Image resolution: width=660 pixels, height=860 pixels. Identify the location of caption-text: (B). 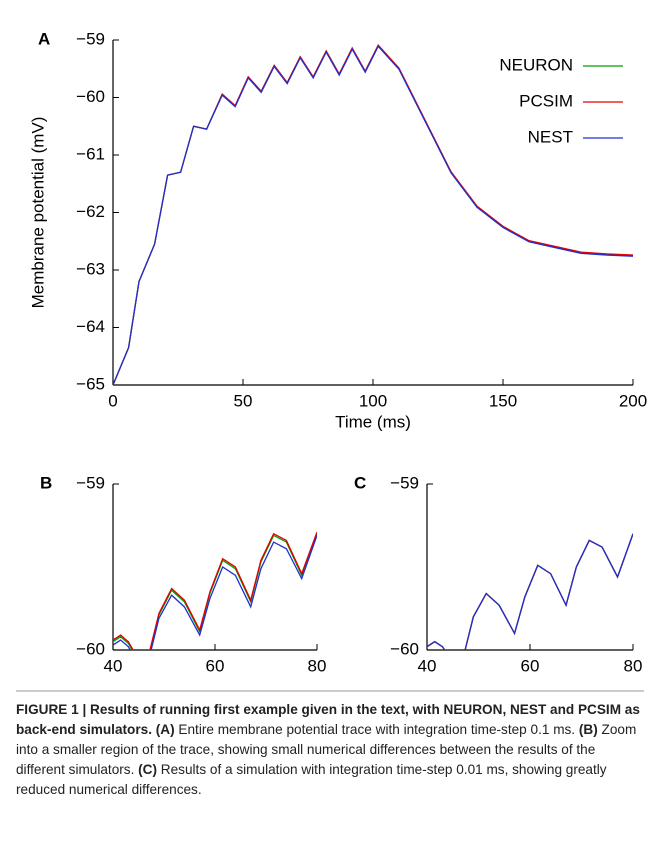
(588, 729).